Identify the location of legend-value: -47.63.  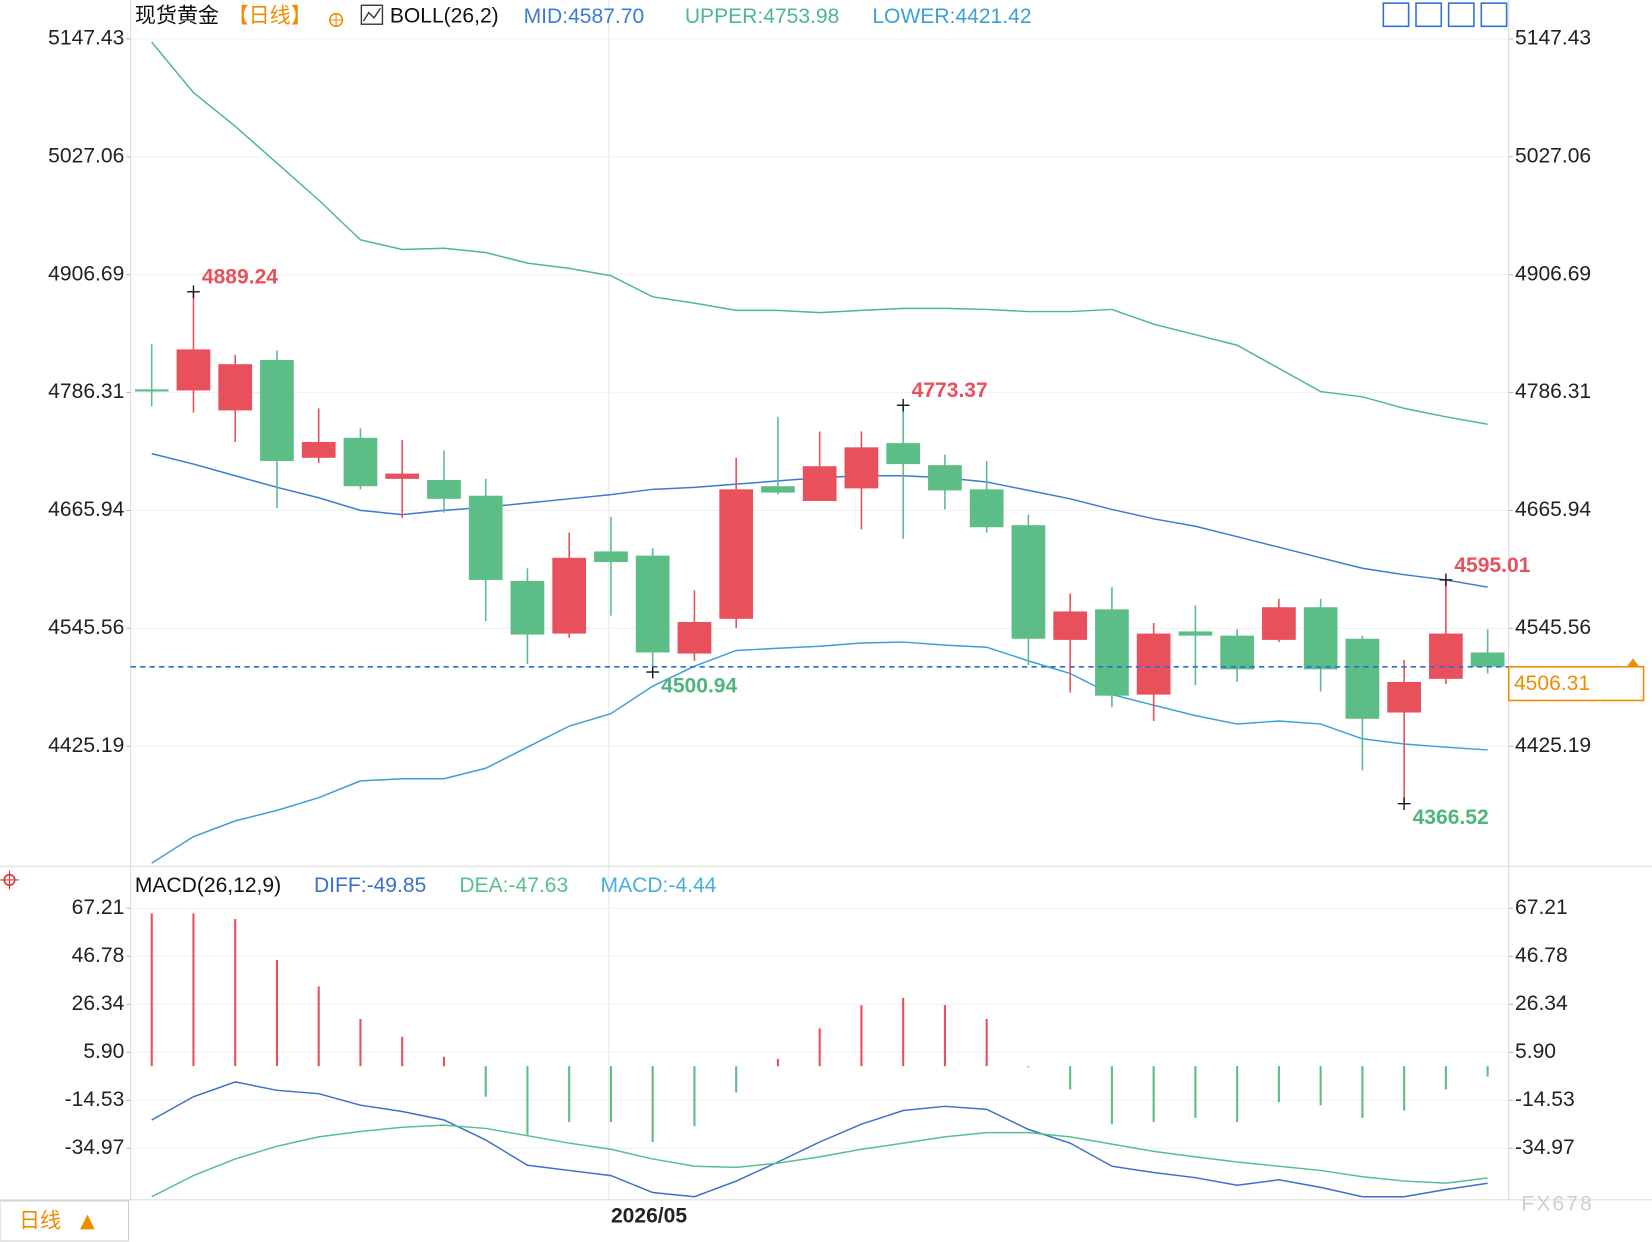
(539, 885).